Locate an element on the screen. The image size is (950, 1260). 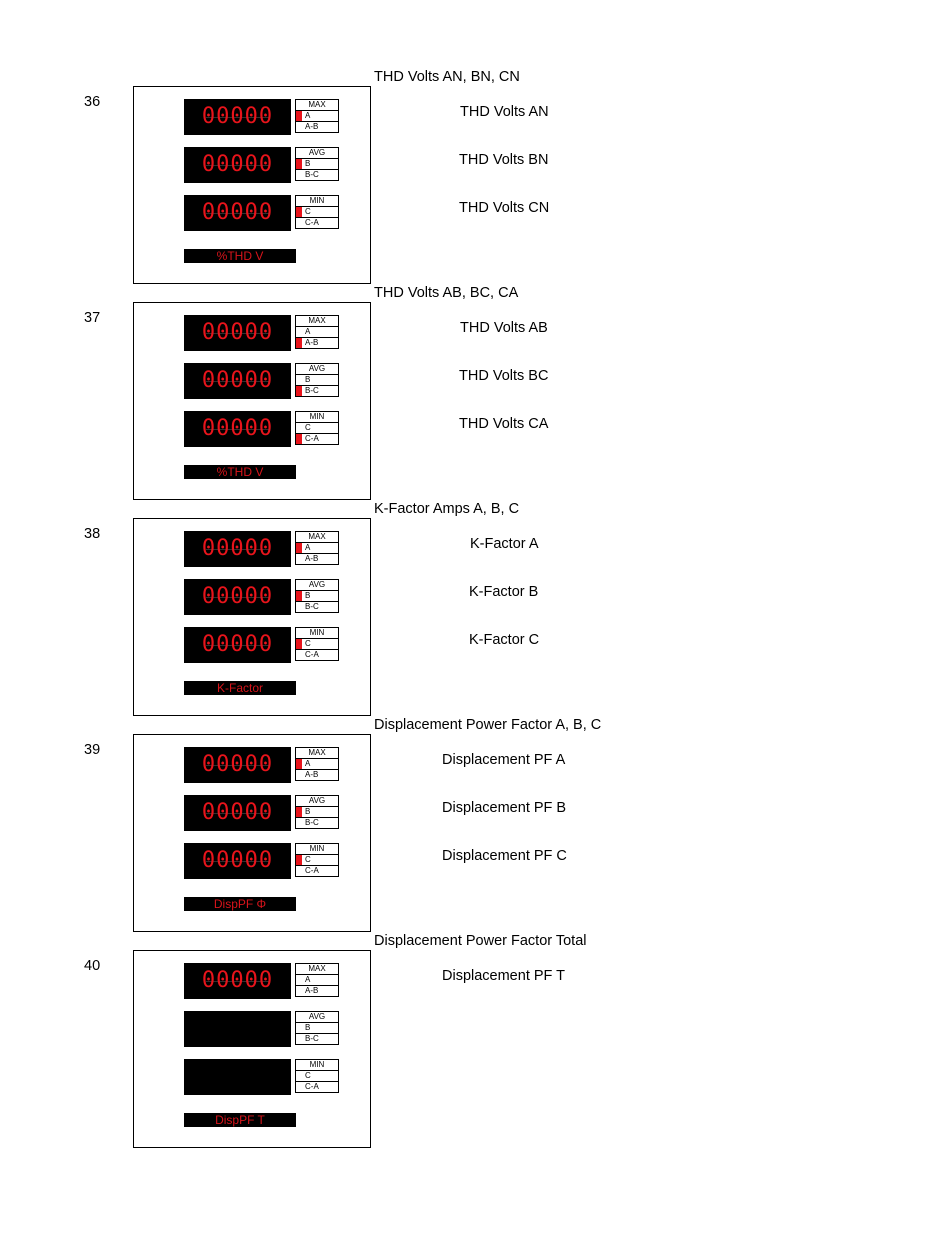
led-display is located at coordinates (237, 1029).